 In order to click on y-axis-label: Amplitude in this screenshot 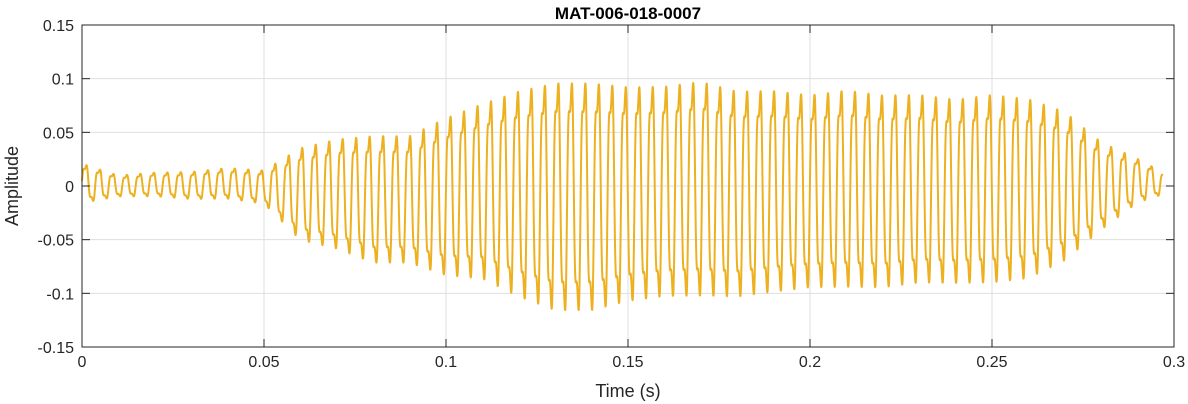, I will do `click(12, 186)`.